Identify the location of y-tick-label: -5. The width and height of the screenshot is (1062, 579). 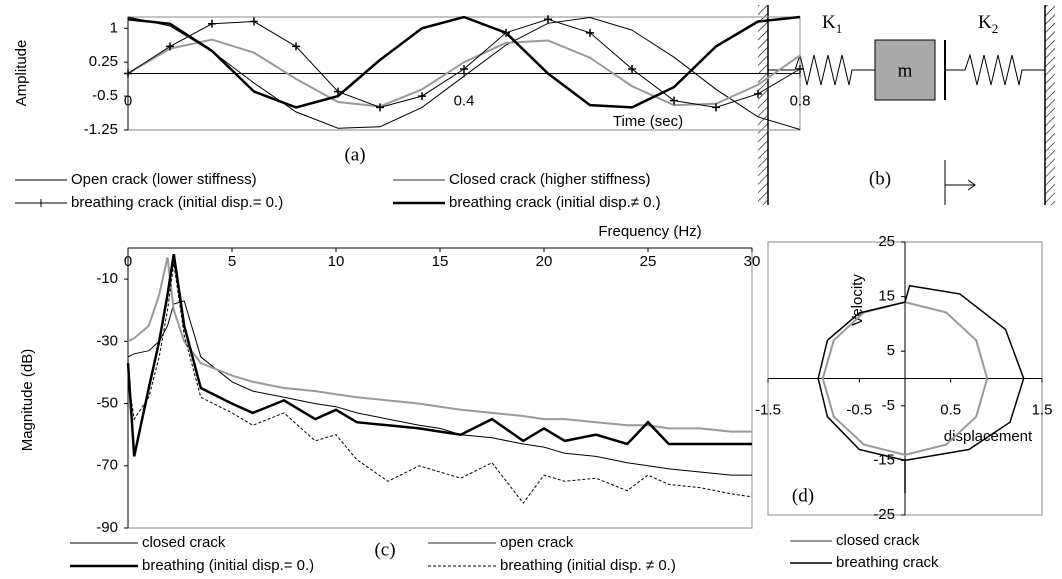
(888, 405).